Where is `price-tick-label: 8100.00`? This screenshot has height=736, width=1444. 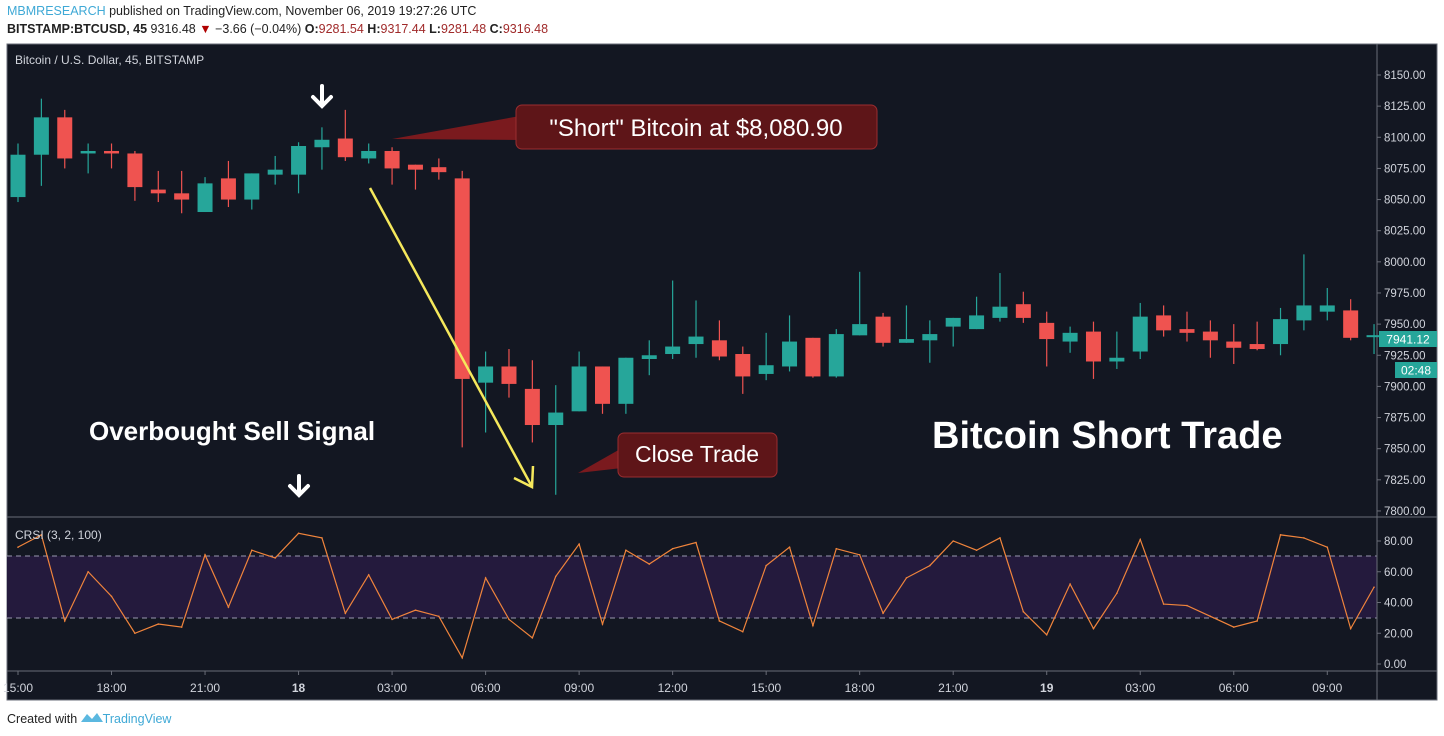 price-tick-label: 8100.00 is located at coordinates (1405, 138).